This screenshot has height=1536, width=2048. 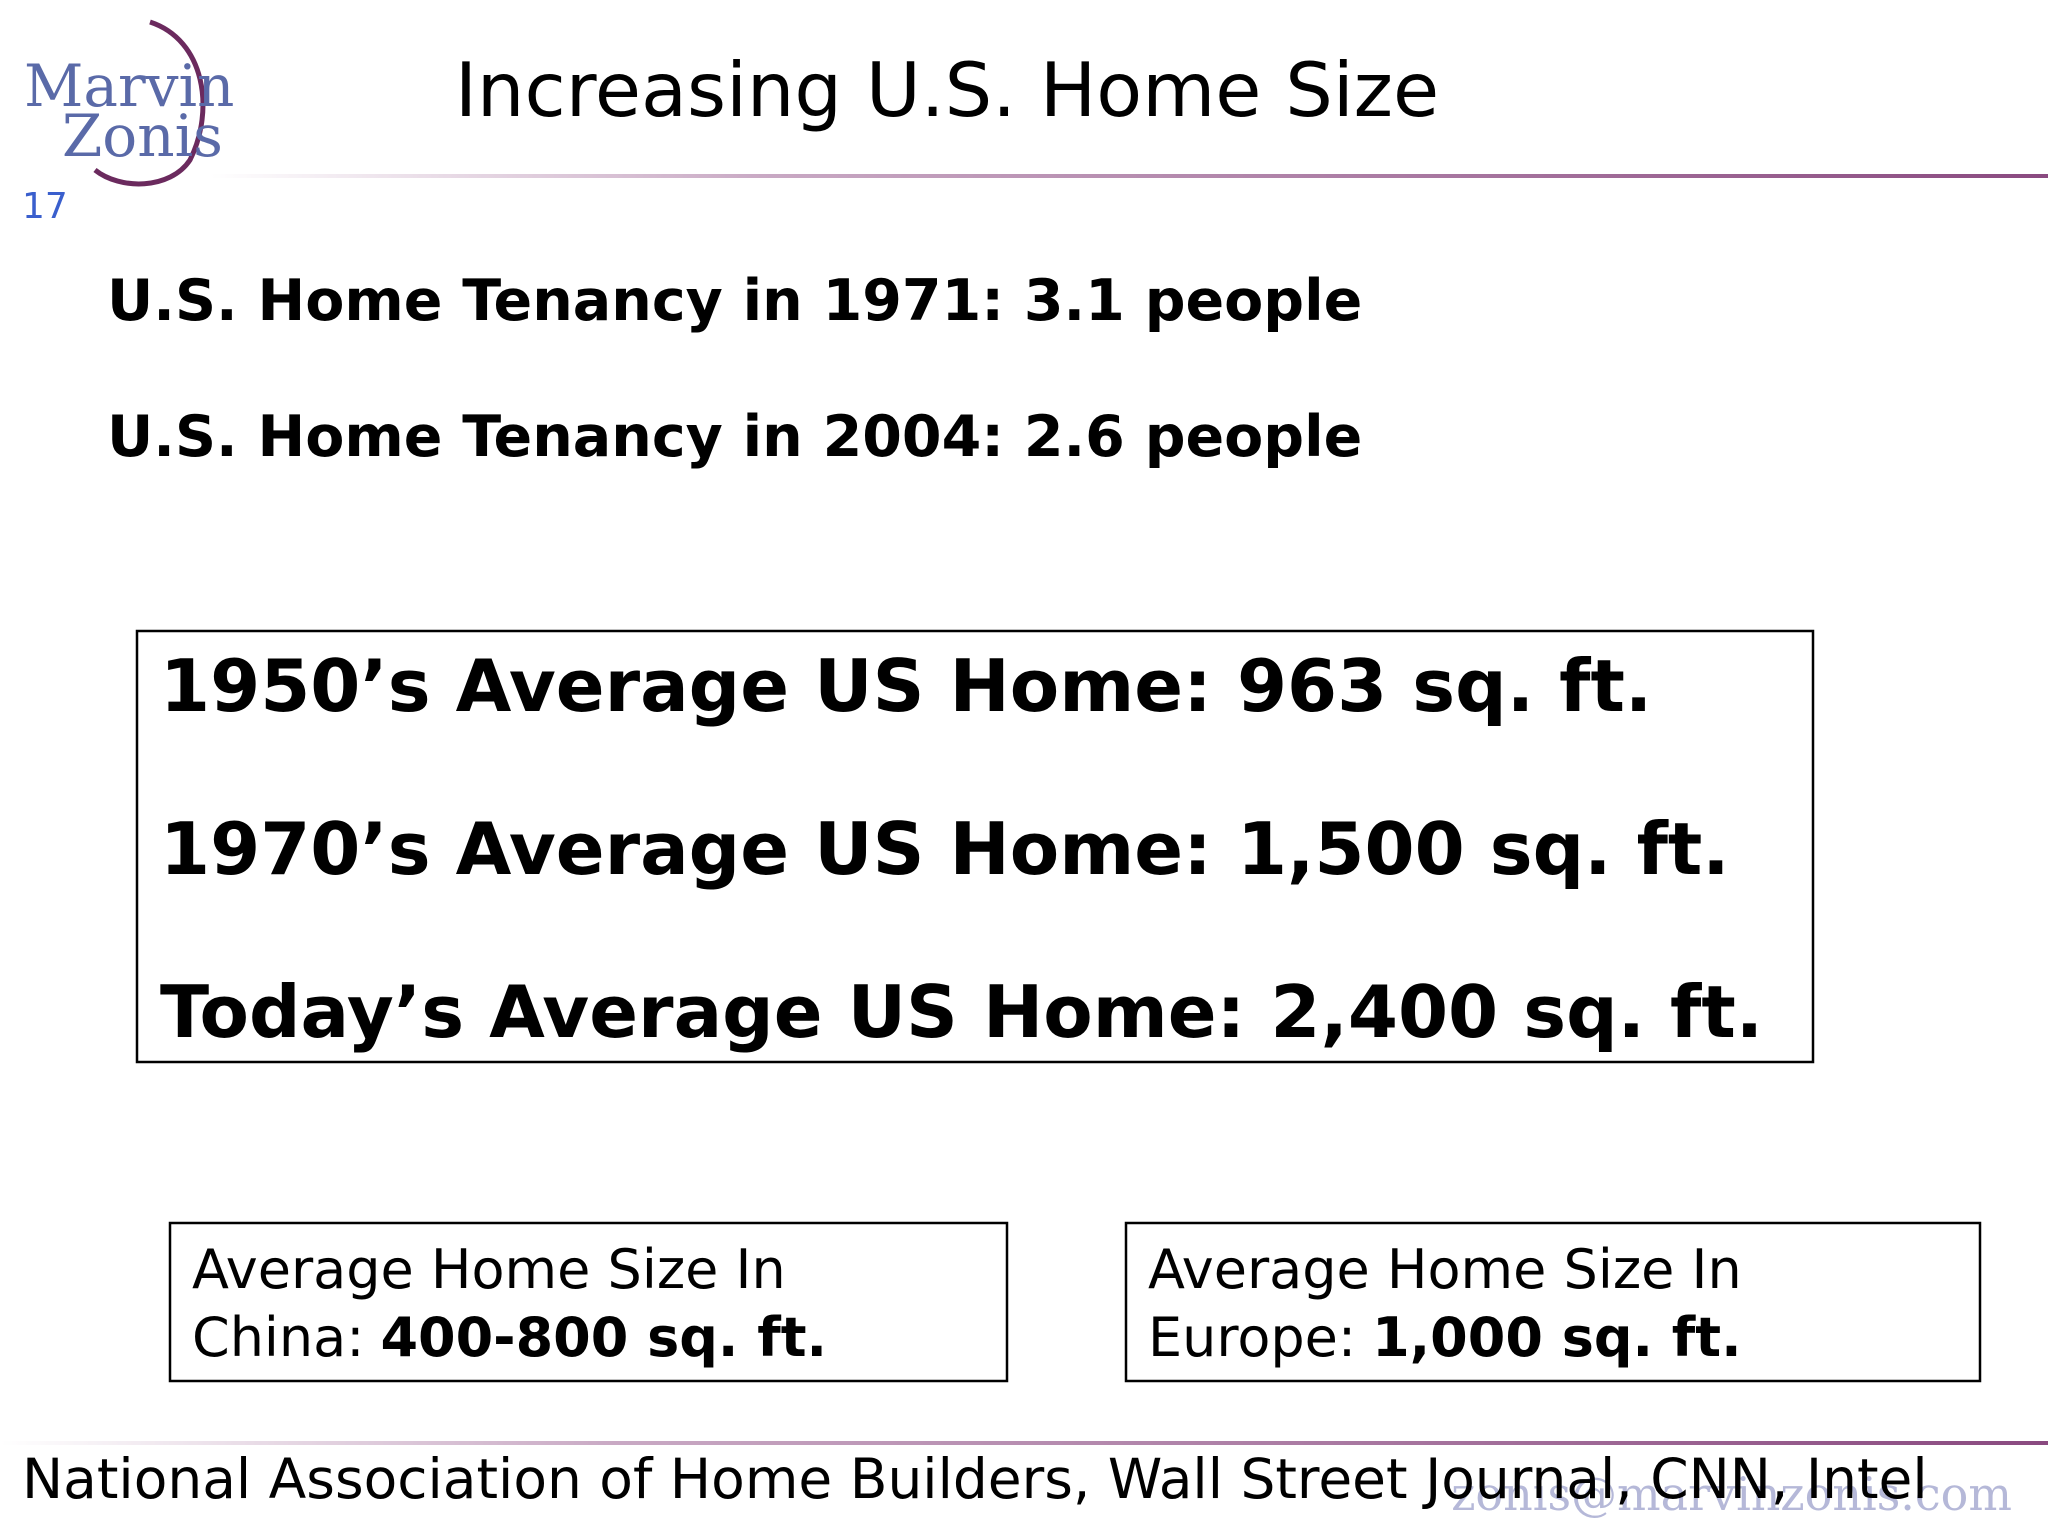 What do you see at coordinates (129, 86) in the screenshot?
I see `logo-line1: Marvin` at bounding box center [129, 86].